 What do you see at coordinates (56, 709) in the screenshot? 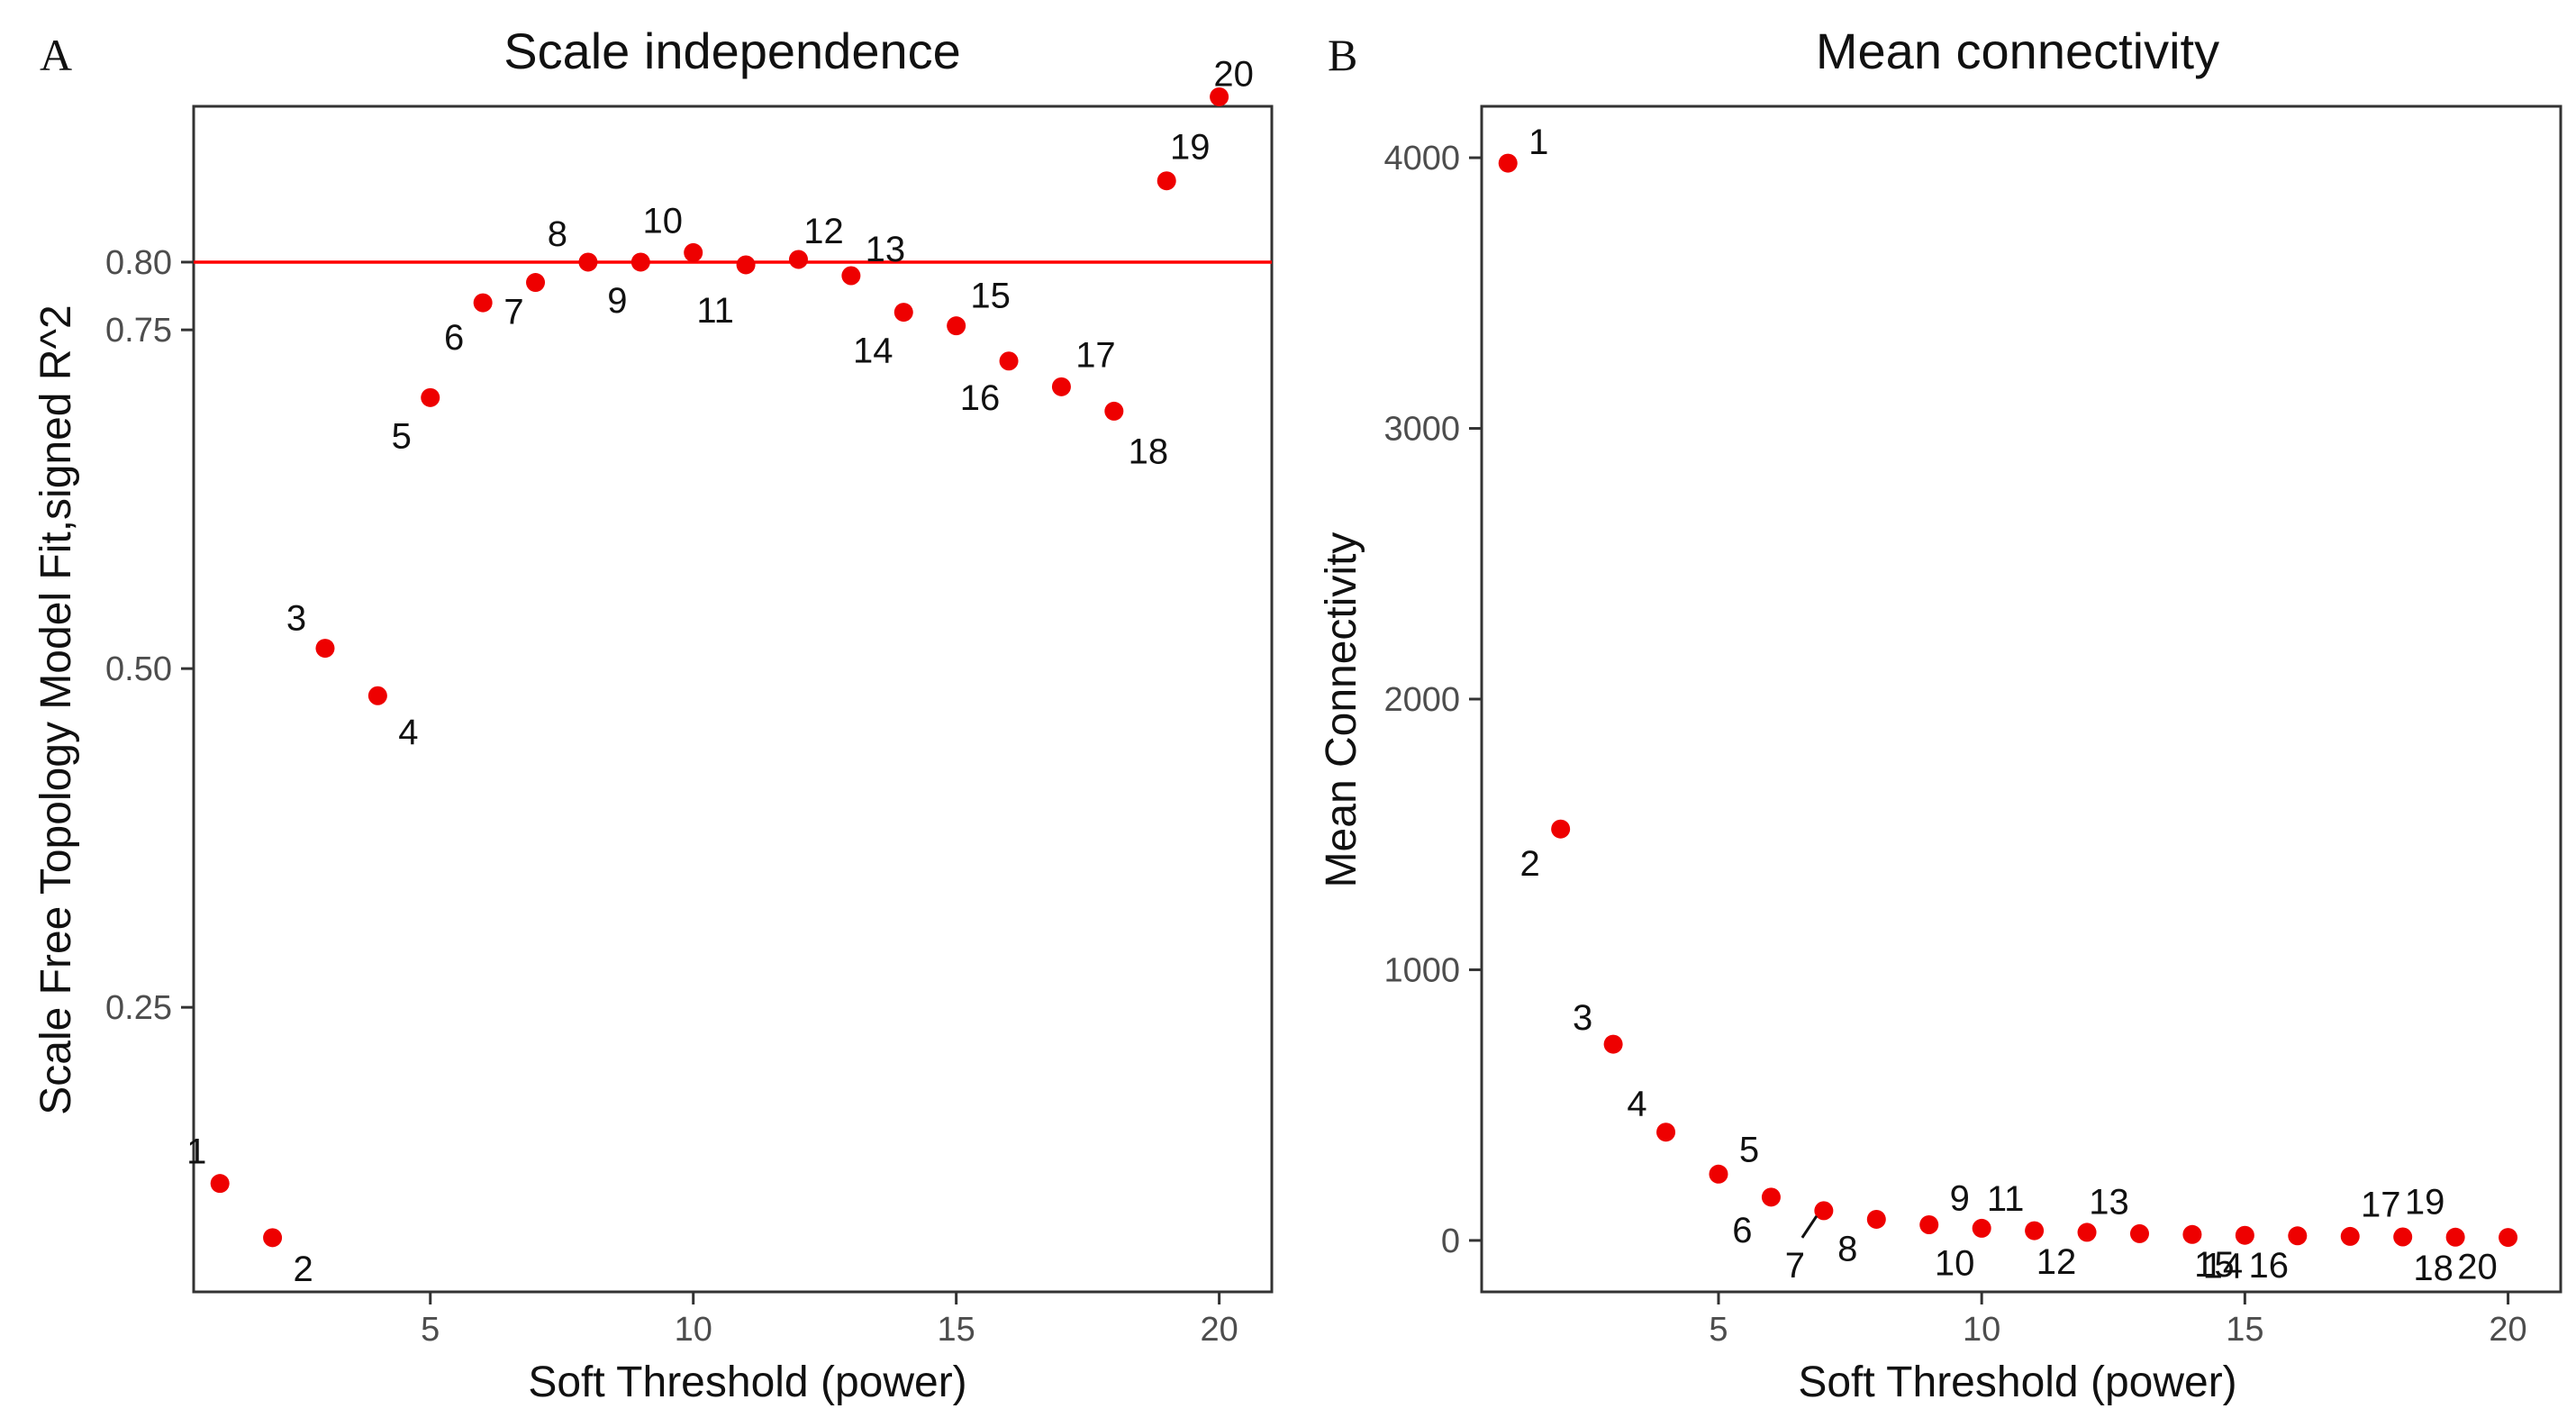
I see `panel-a-y-axis-label: Scale Free Topology Model Fit,signed R^2` at bounding box center [56, 709].